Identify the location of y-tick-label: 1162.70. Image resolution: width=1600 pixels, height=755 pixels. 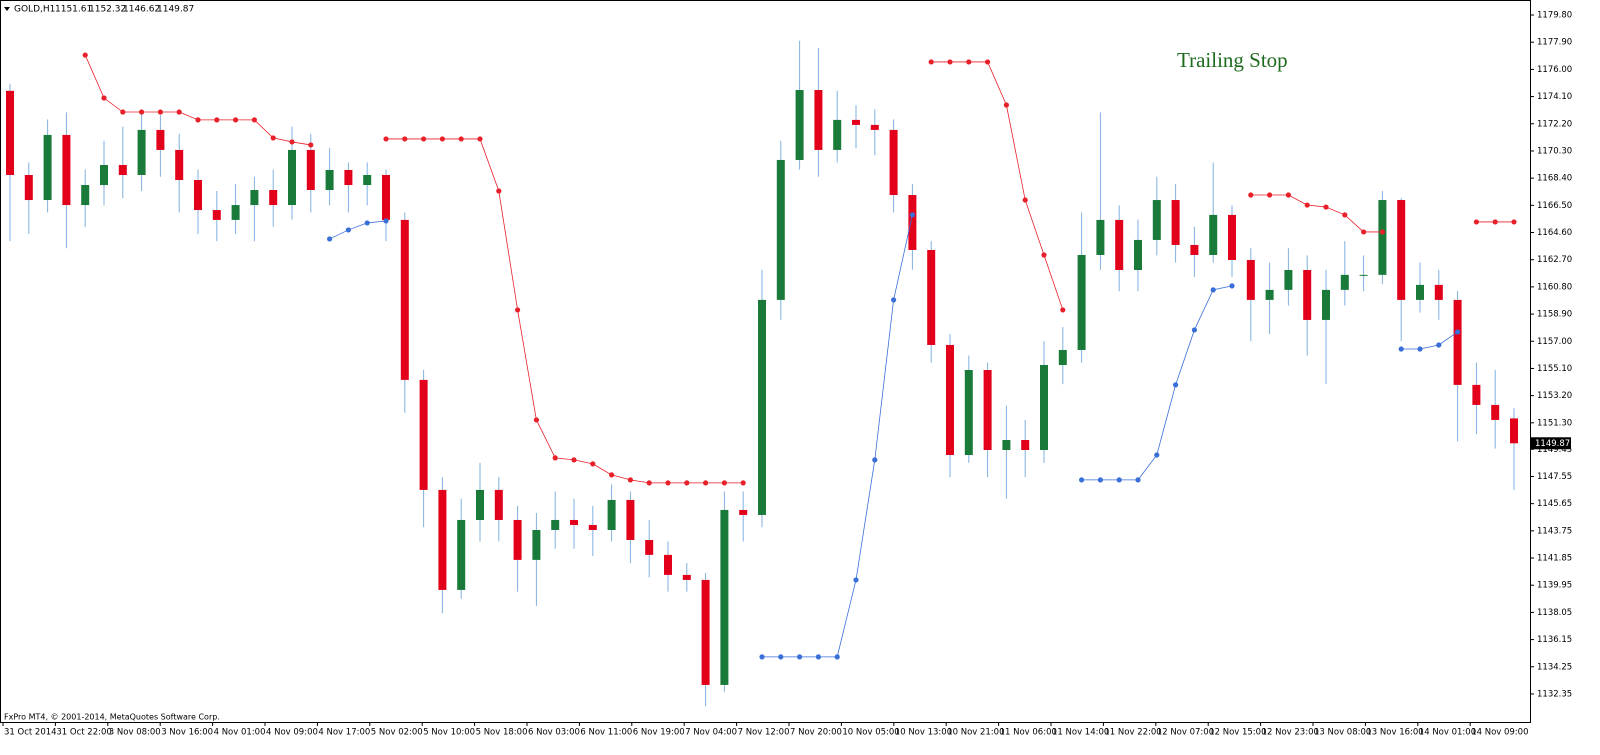
(1554, 260).